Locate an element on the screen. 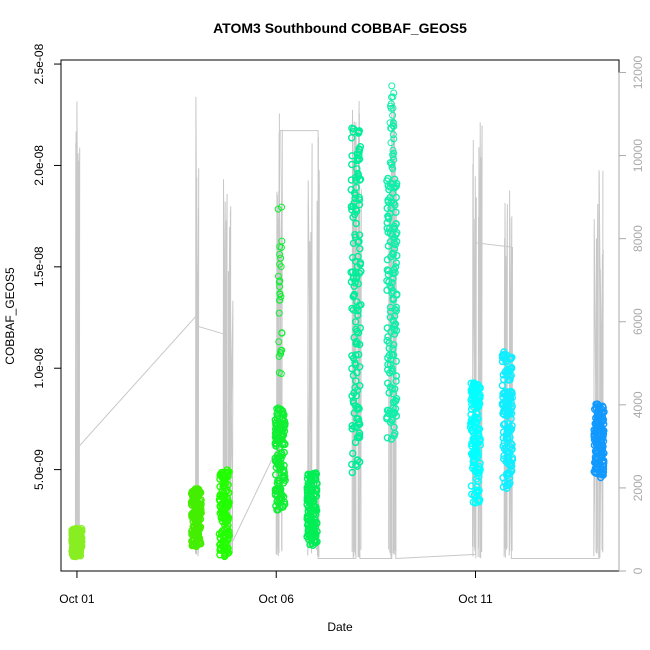 This screenshot has height=650, width=650. y-tick-label: 5.0e-09 is located at coordinates (39, 469).